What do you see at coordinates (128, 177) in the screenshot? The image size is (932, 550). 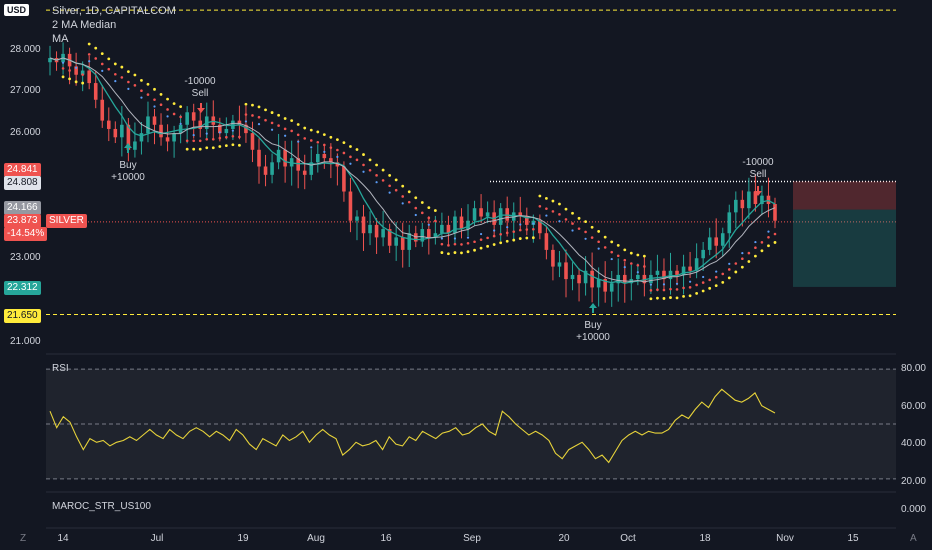 I see `buy-1-amount: +10000` at bounding box center [128, 177].